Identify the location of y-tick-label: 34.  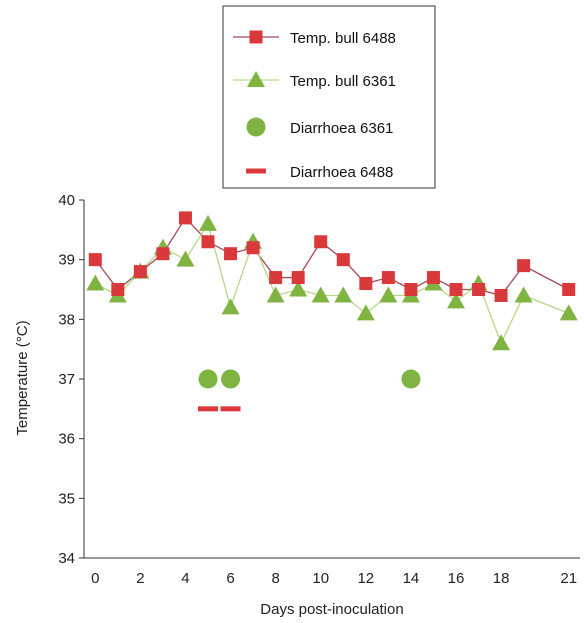
(66, 558).